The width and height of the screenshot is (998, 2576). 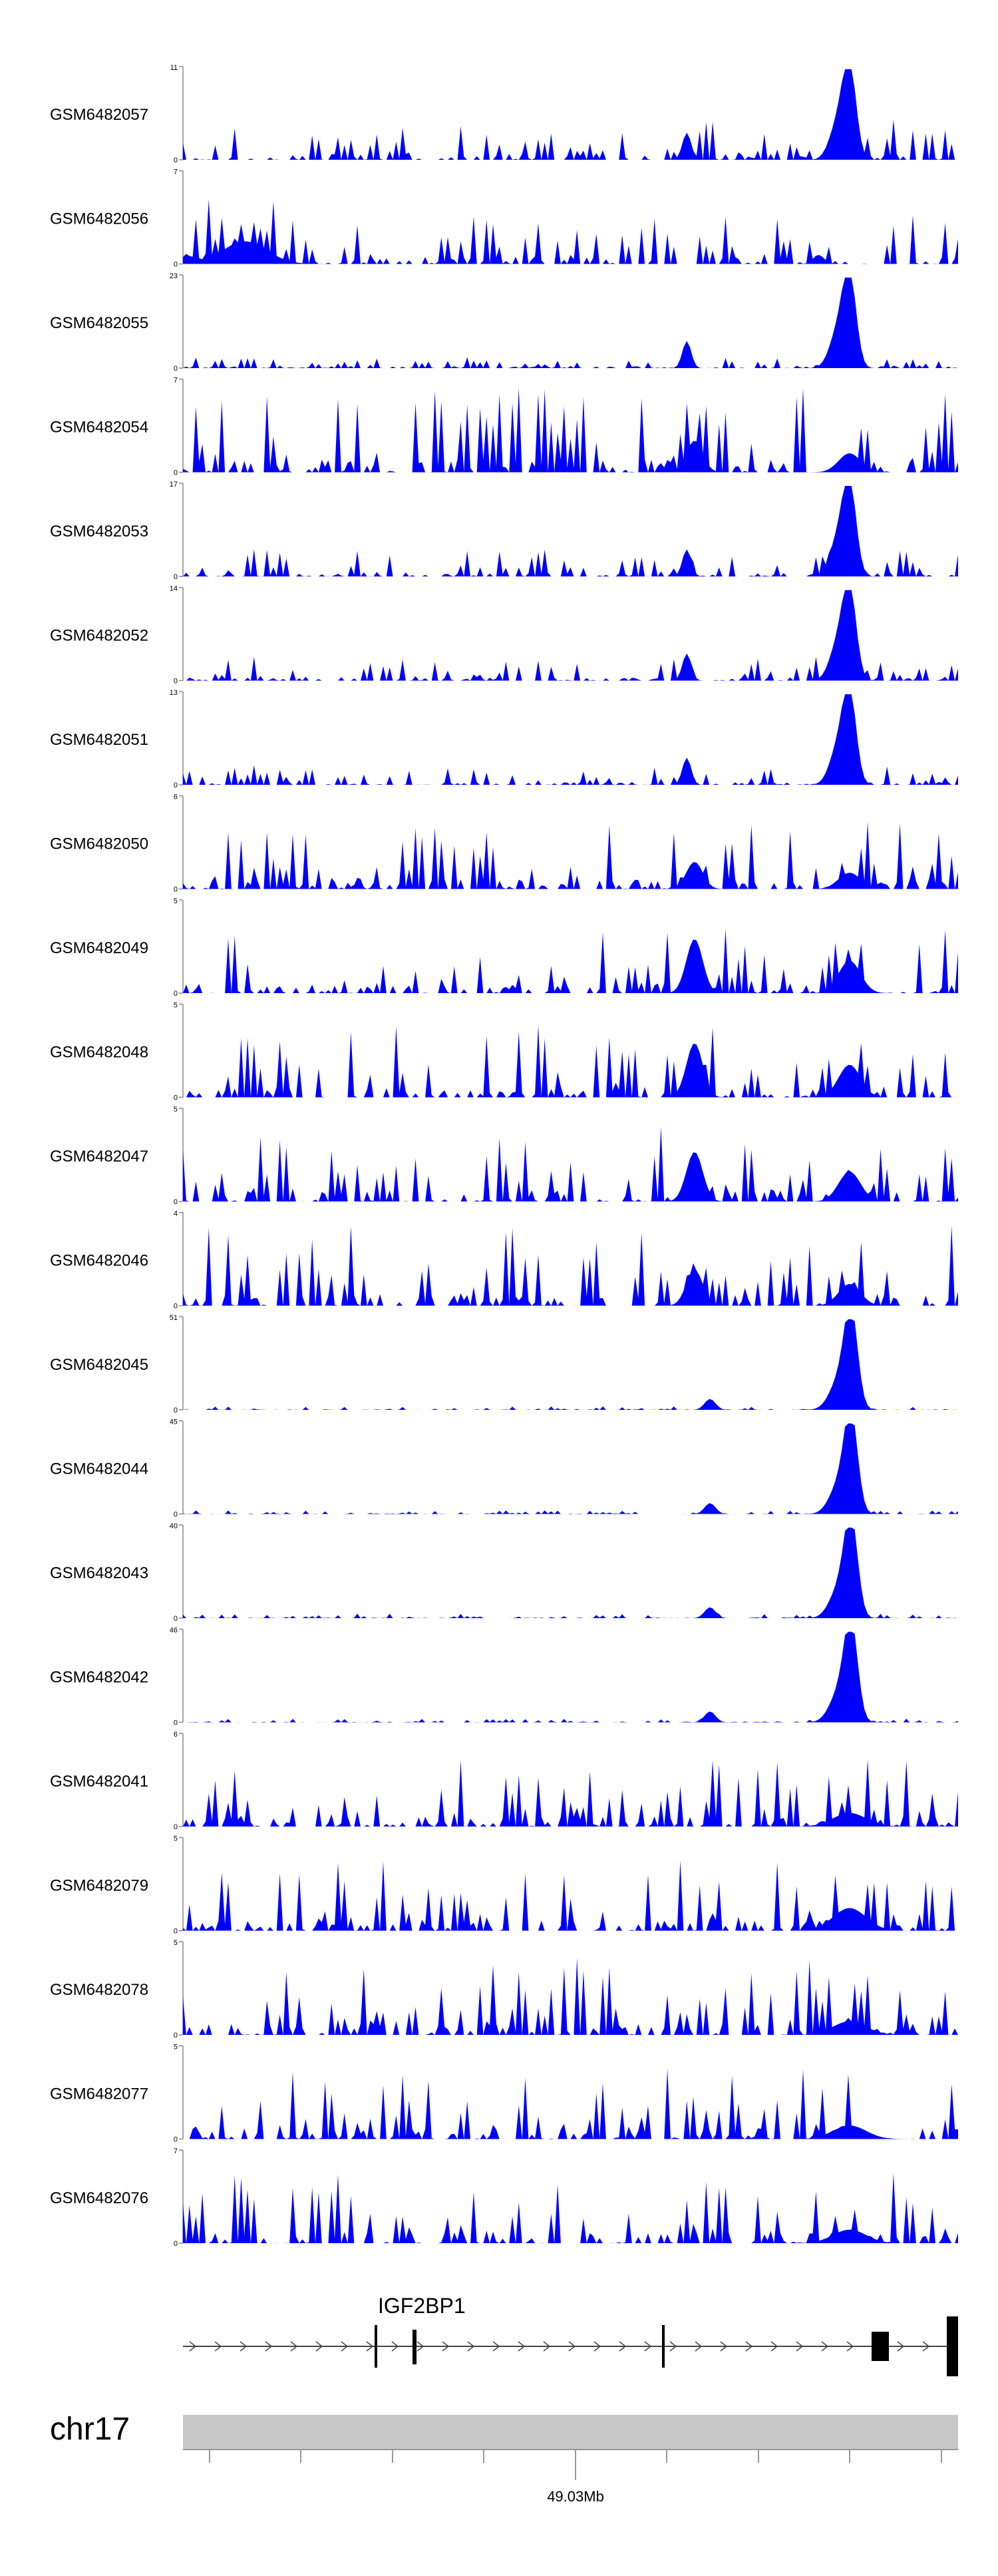 I want to click on track-GSM6482050: GSM6482050 6 0, so click(x=504, y=843).